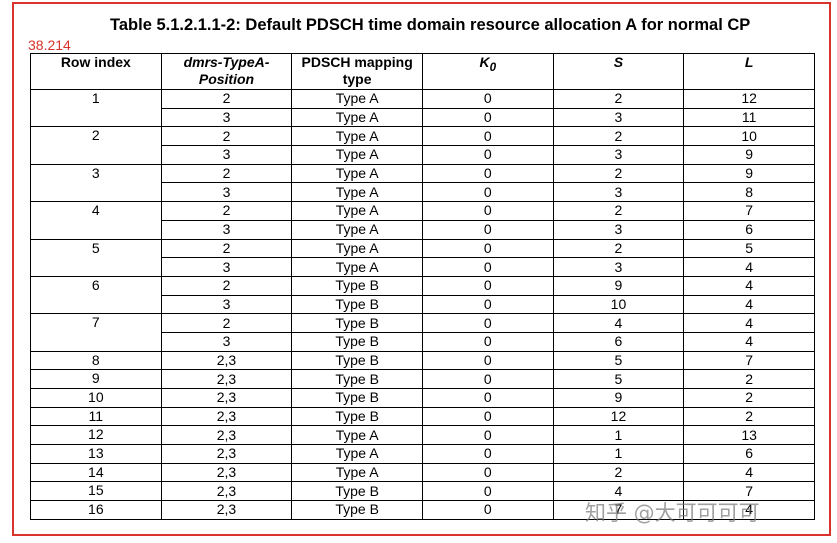 This screenshot has width=837, height=543. Describe the element at coordinates (749, 192) in the screenshot. I see `cell: 8` at that location.